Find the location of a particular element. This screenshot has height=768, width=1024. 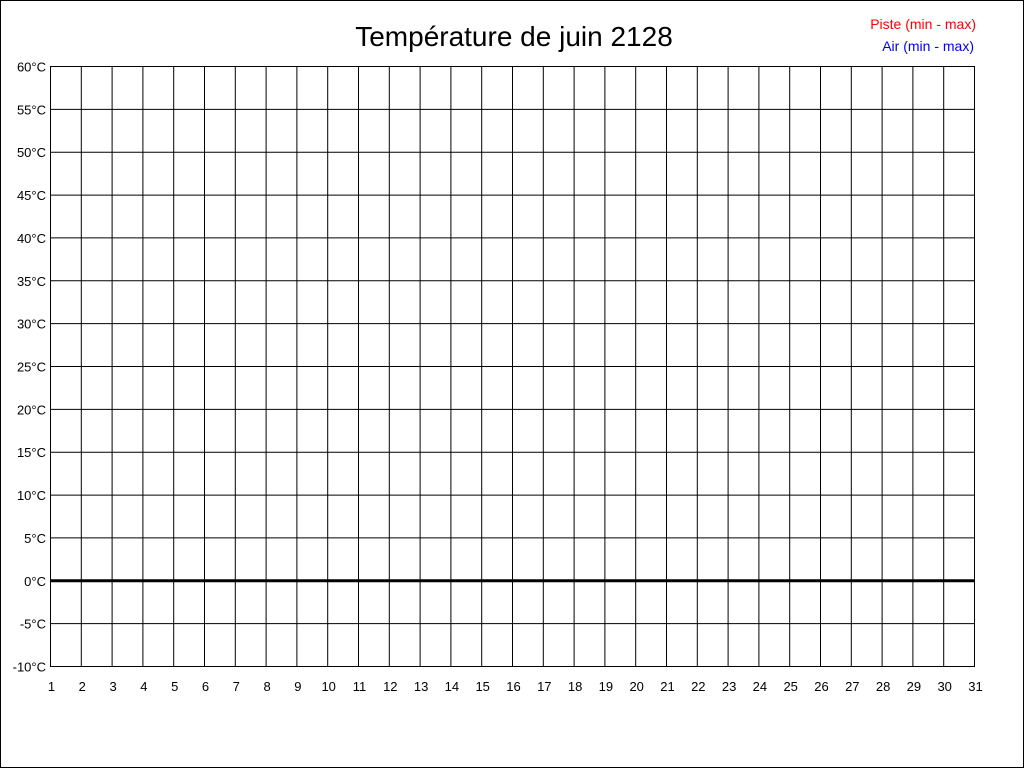

y-tick-label: 50°C is located at coordinates (31, 152).